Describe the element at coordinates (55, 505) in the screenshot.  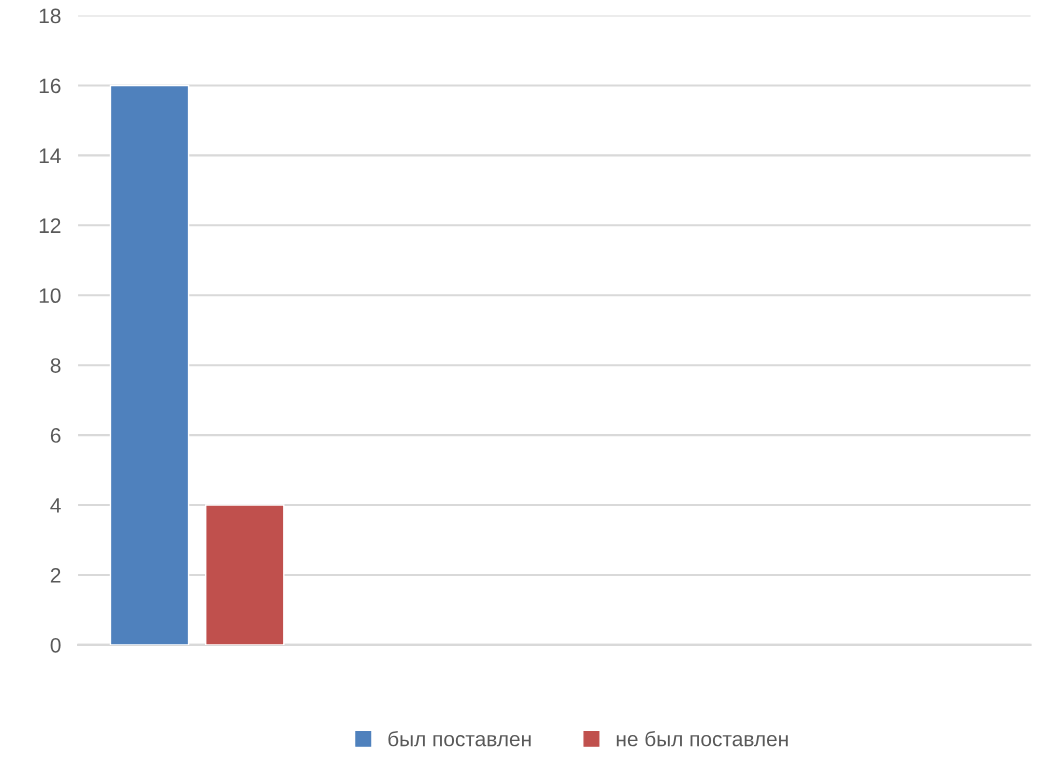
I see `y-tick-label: 4` at that location.